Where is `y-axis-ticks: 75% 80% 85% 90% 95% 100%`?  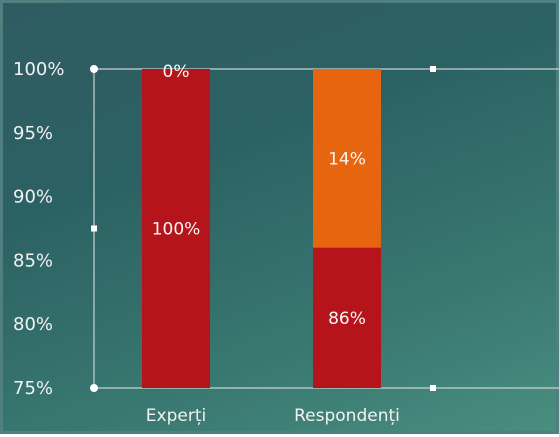
y-axis-ticks: 75% 80% 85% 90% 95% 100% is located at coordinates (38, 229).